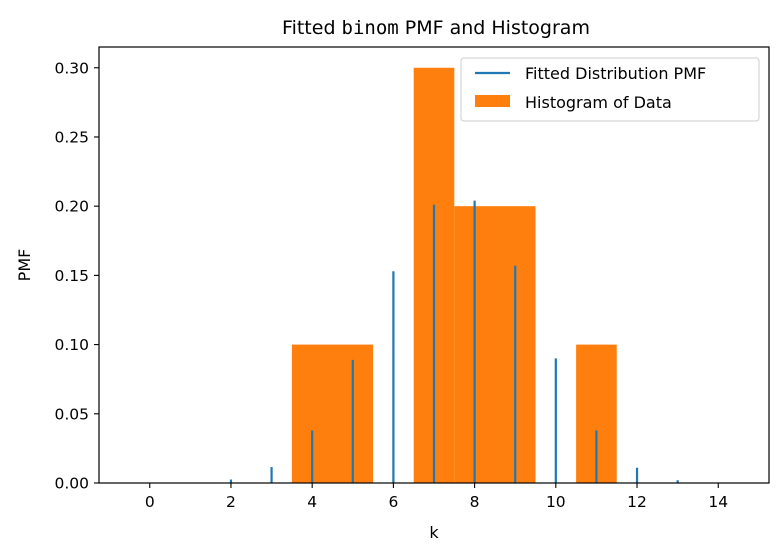  Describe the element at coordinates (556, 502) in the screenshot. I see `x-tick-label-10: 10` at that location.